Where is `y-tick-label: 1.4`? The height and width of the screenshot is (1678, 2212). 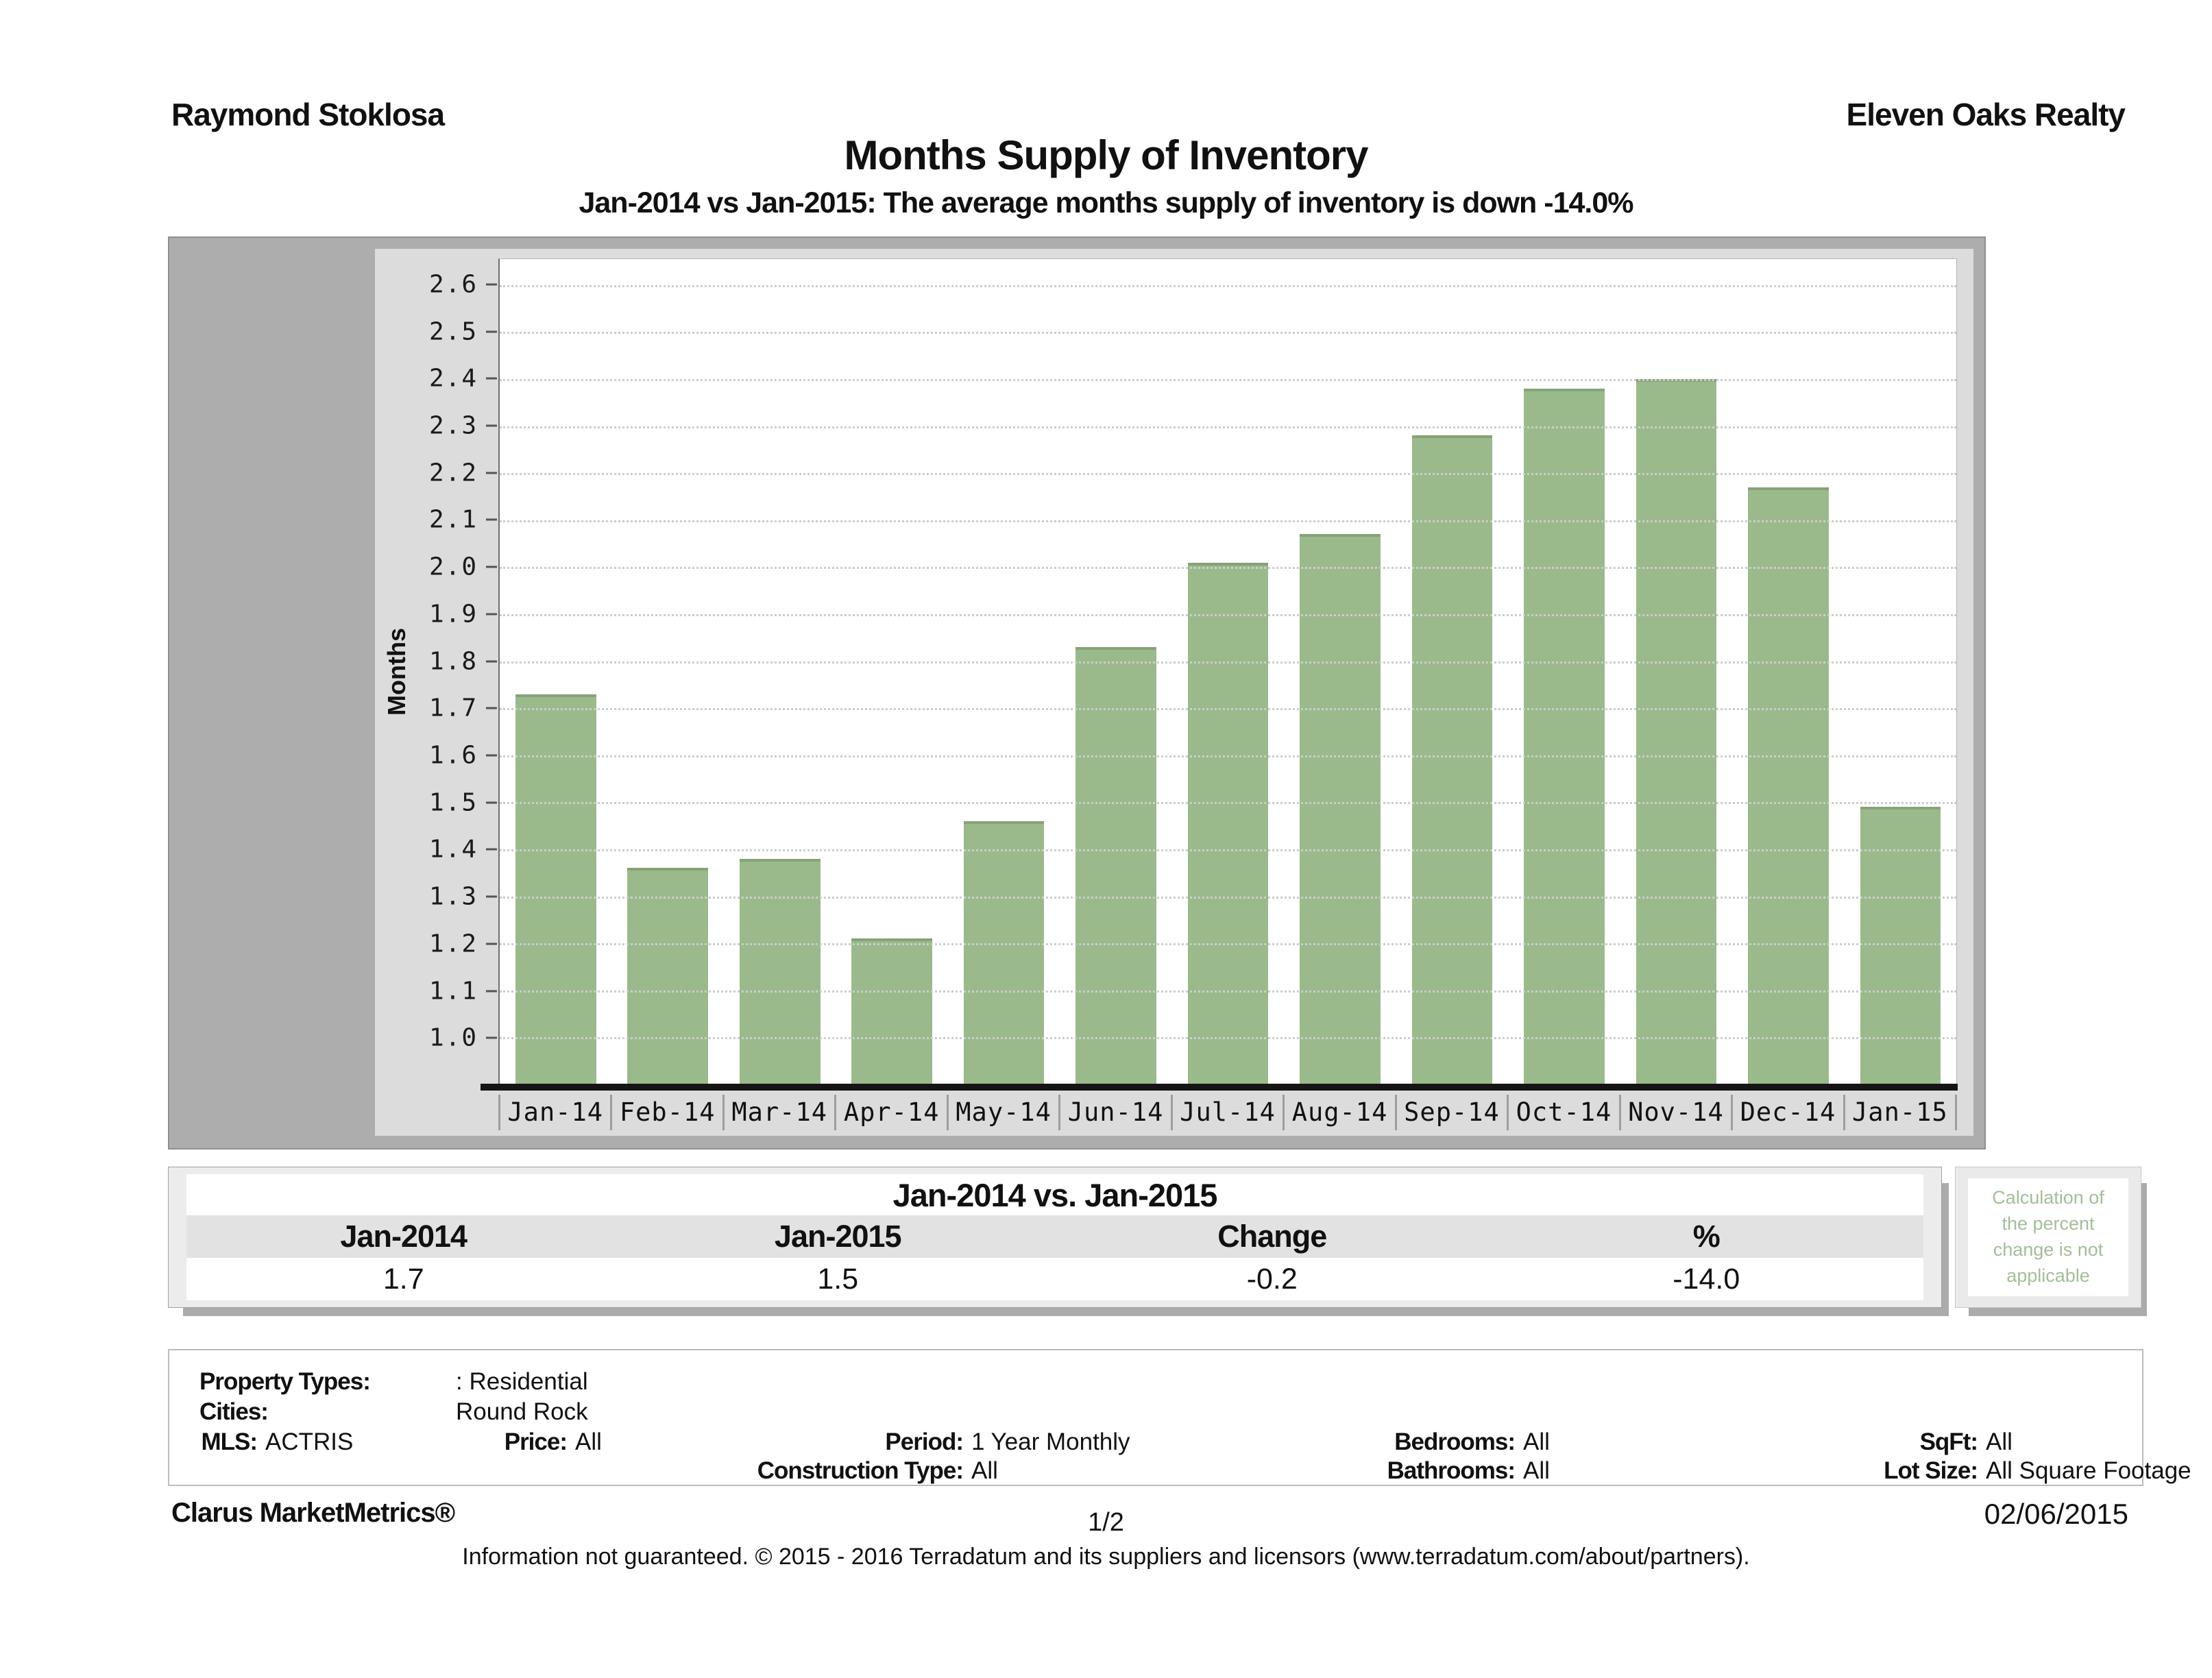
y-tick-label: 1.4 is located at coordinates (453, 850).